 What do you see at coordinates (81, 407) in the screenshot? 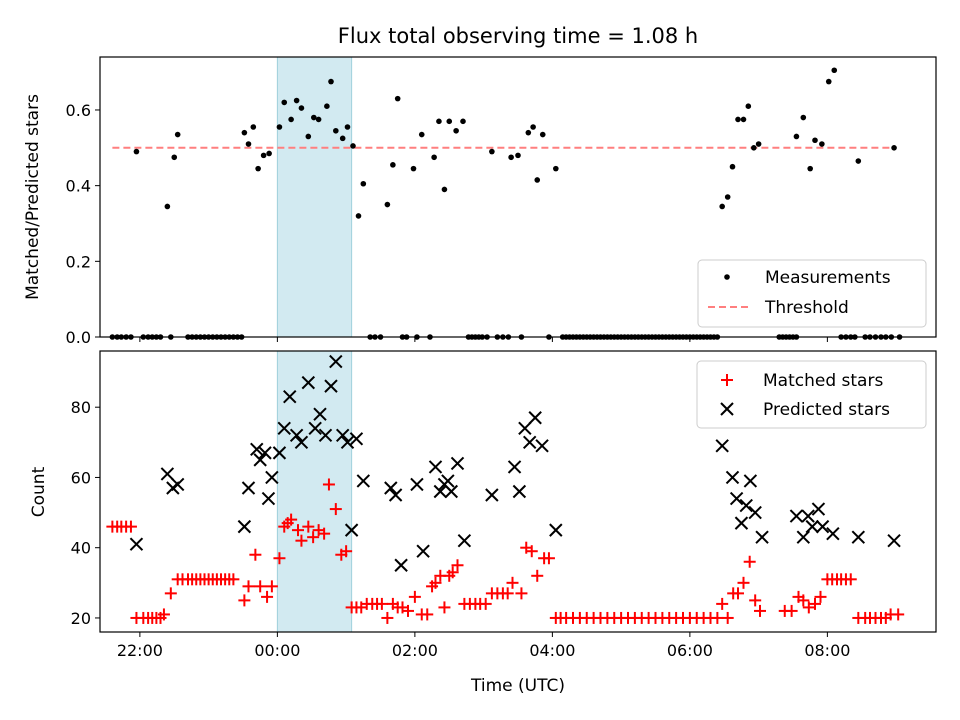
I see `y-tick-label: 80` at bounding box center [81, 407].